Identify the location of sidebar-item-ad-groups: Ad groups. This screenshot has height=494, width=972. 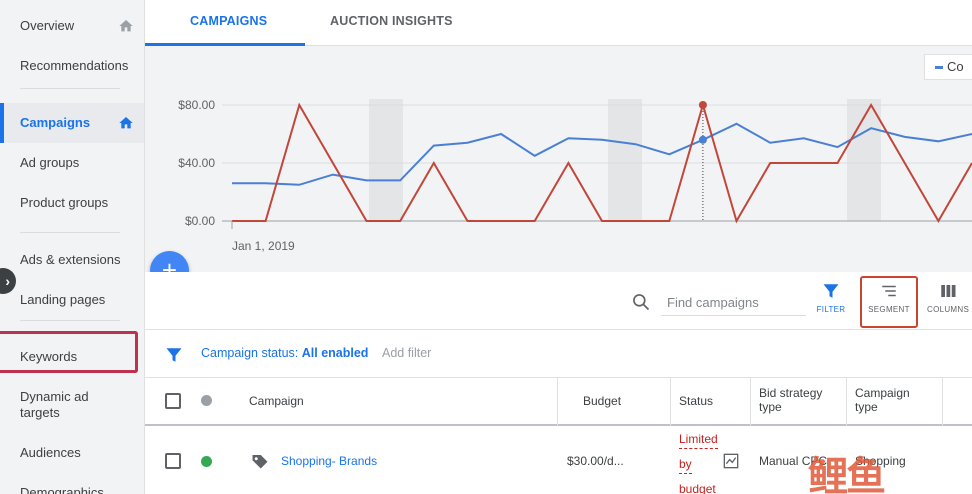
(72, 163).